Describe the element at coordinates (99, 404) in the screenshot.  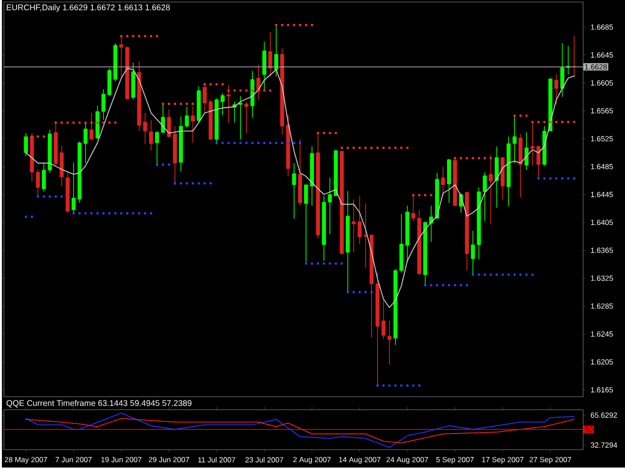
I see `chart-title: QQE Current Timeframe 63.1443 59.4945 57.2389` at that location.